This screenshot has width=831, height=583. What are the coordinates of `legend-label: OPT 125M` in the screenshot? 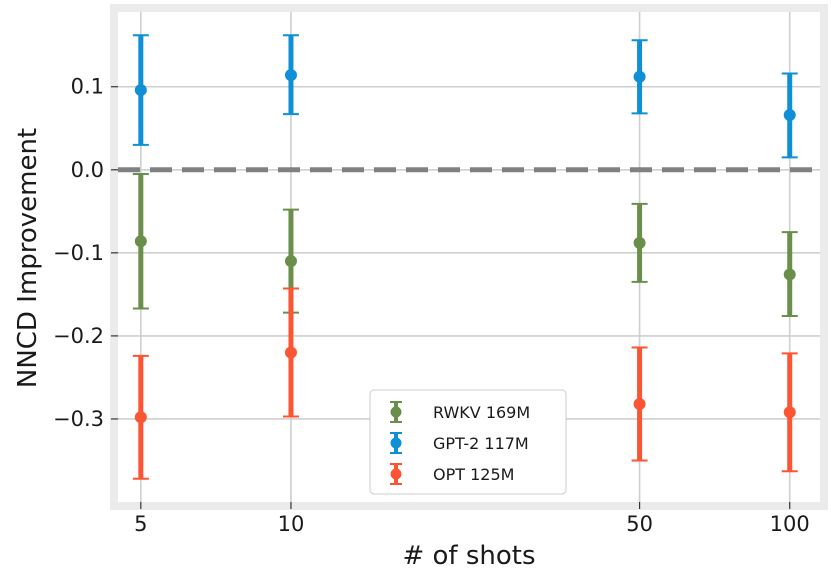 It's located at (473, 474).